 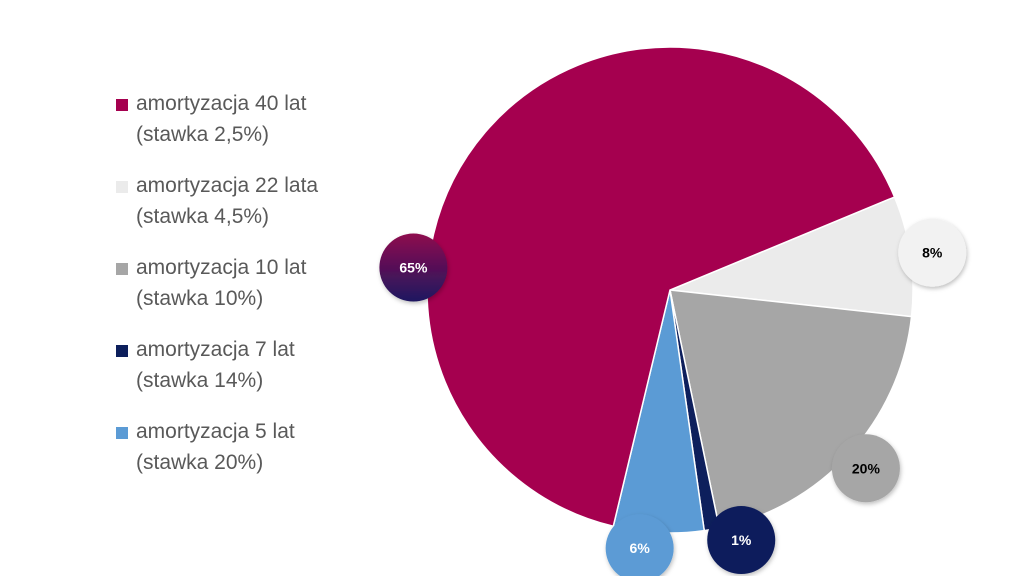 I want to click on legend-item: amortyzacja 10 lat (stawka 10%), so click(x=266, y=293).